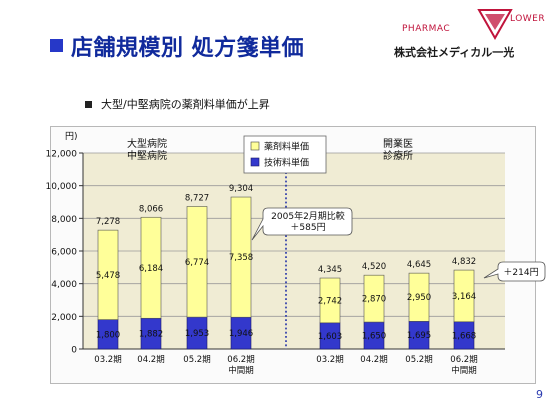  Describe the element at coordinates (426, 29) in the screenshot. I see `logo-brand-left: PHARMAC` at that location.